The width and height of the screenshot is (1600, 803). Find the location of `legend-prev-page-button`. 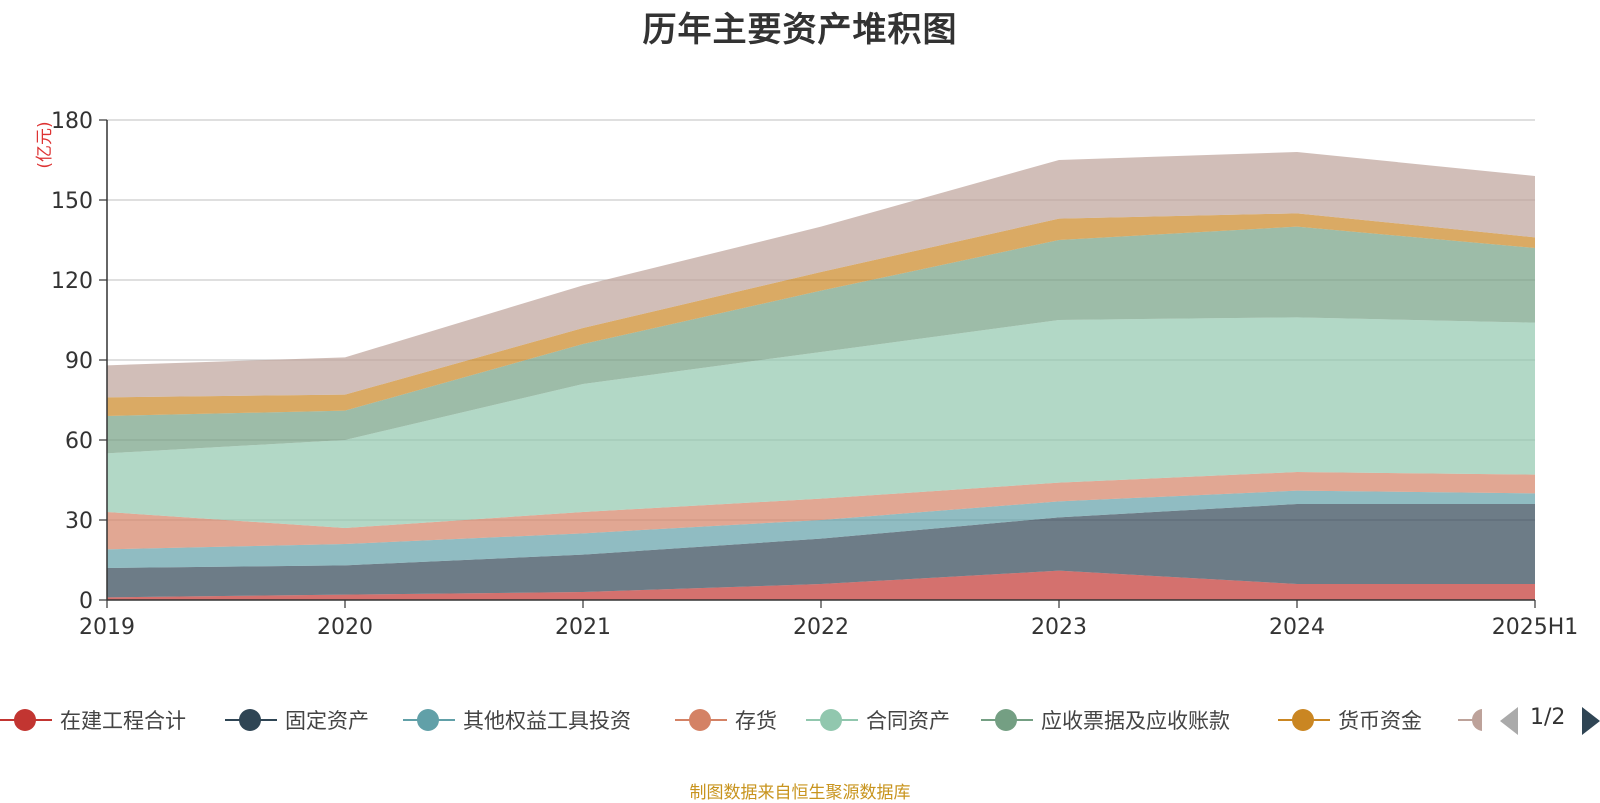

legend-prev-page-button is located at coordinates (1509, 721).